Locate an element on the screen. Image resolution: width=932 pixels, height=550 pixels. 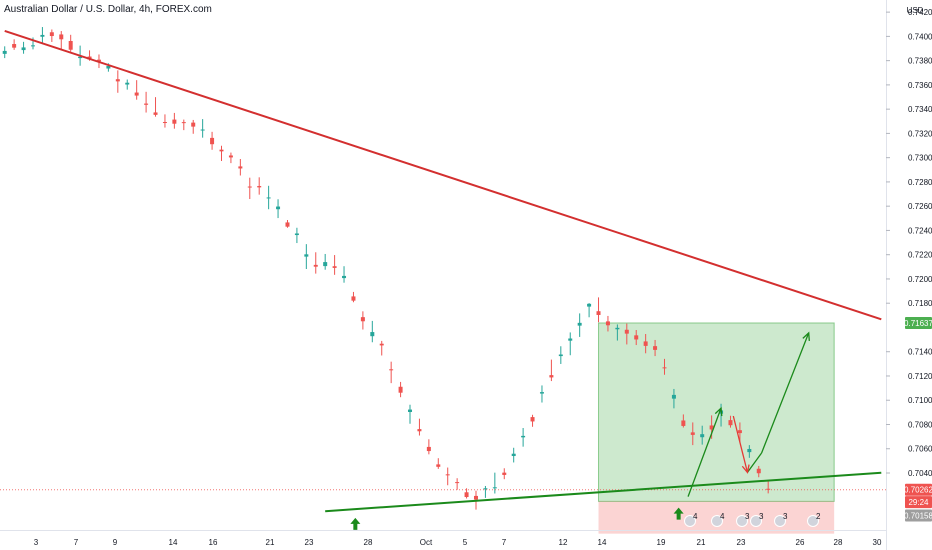
price-tag-label: 0.70158 is located at coordinates (918, 515).